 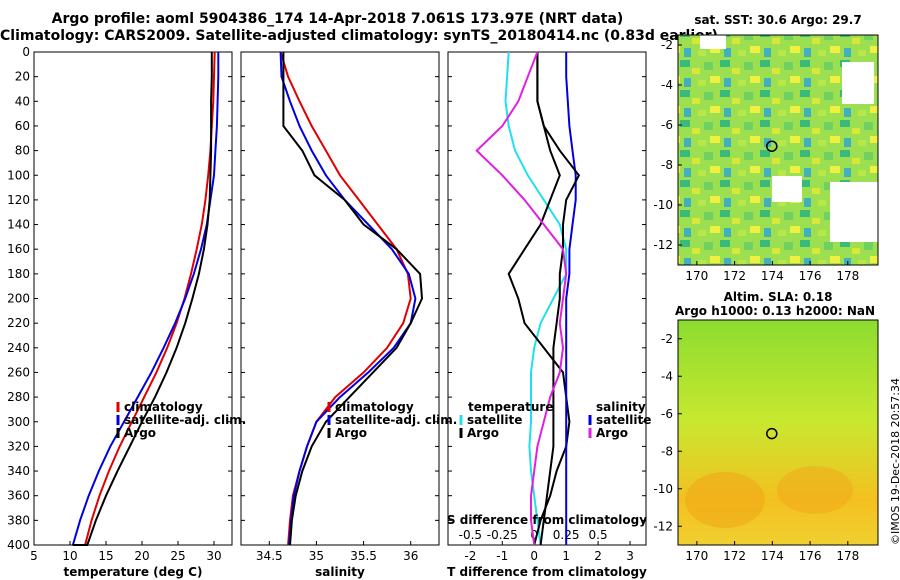 I want to click on temperature-legend: climatology satellite-adj. clim. Argo, so click(x=181, y=420).